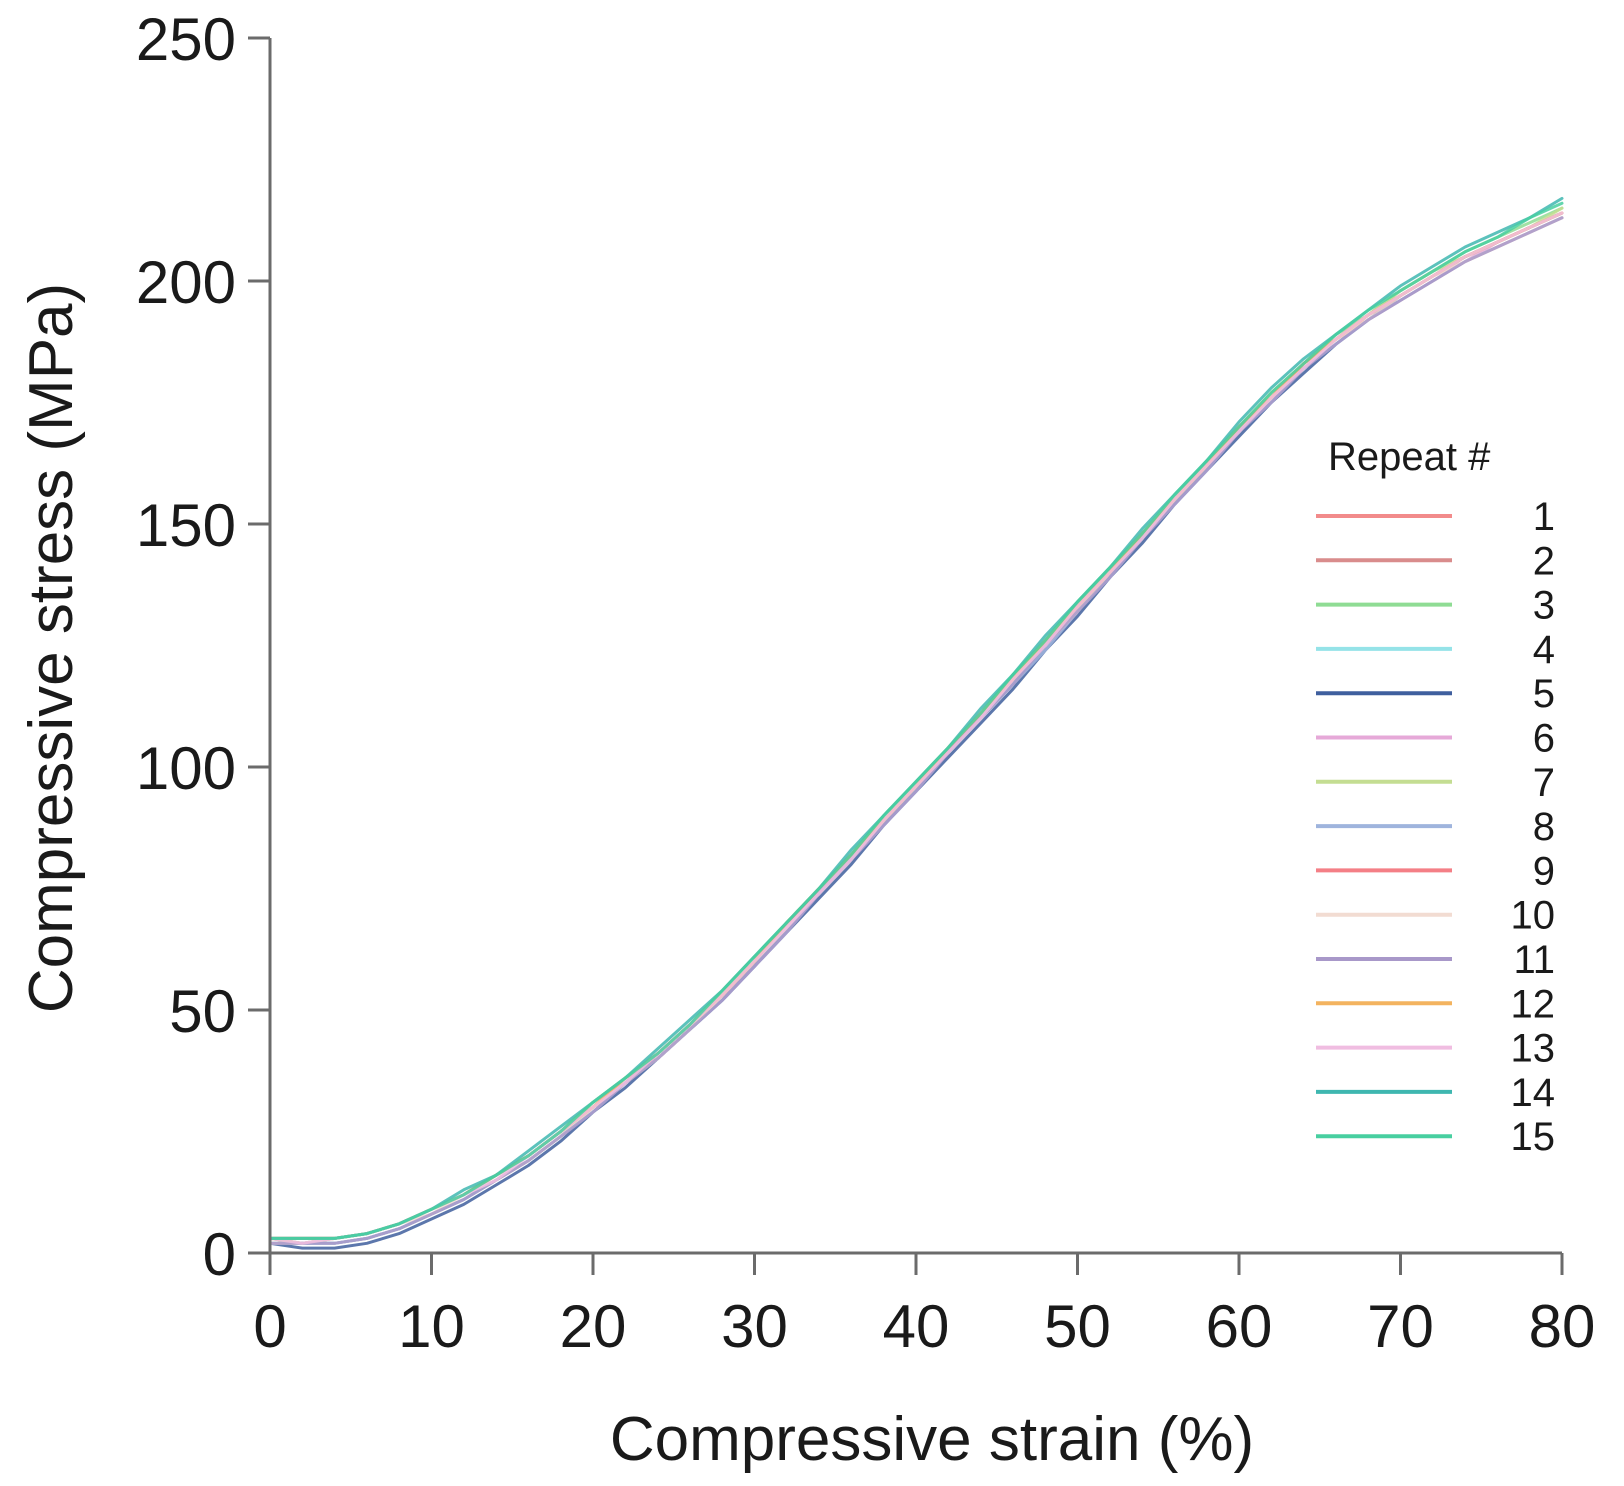  Describe the element at coordinates (1562, 1326) in the screenshot. I see `x-tick-label: 80` at that location.